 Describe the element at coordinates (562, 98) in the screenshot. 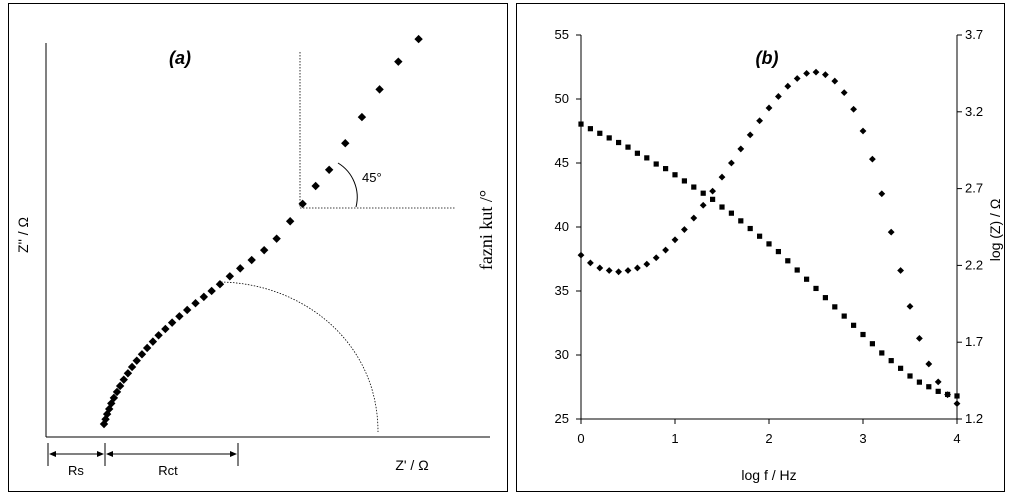

I see `y-tick-label: 50` at that location.